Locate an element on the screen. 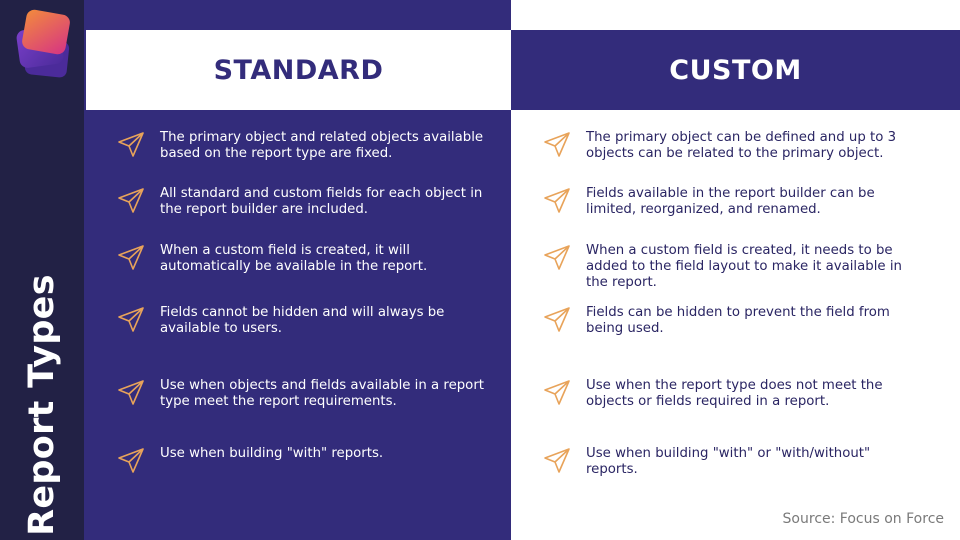  custom-header: CUSTOM is located at coordinates (735, 70).